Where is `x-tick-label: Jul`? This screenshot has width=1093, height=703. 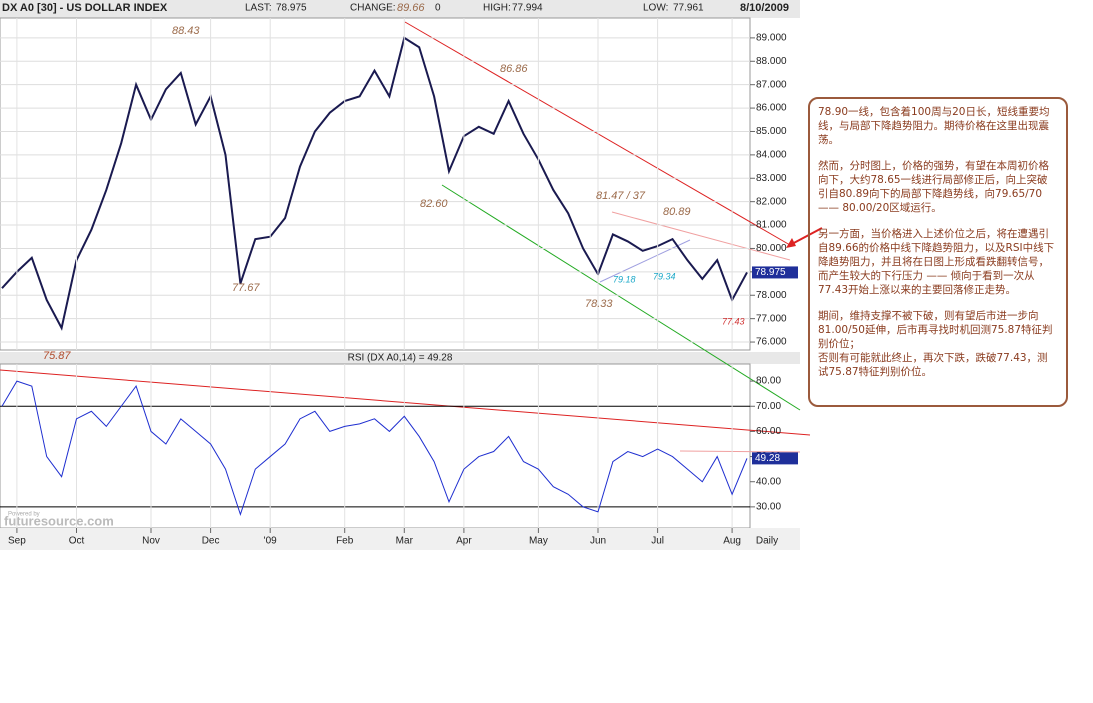
x-tick-label: Jul is located at coordinates (657, 541).